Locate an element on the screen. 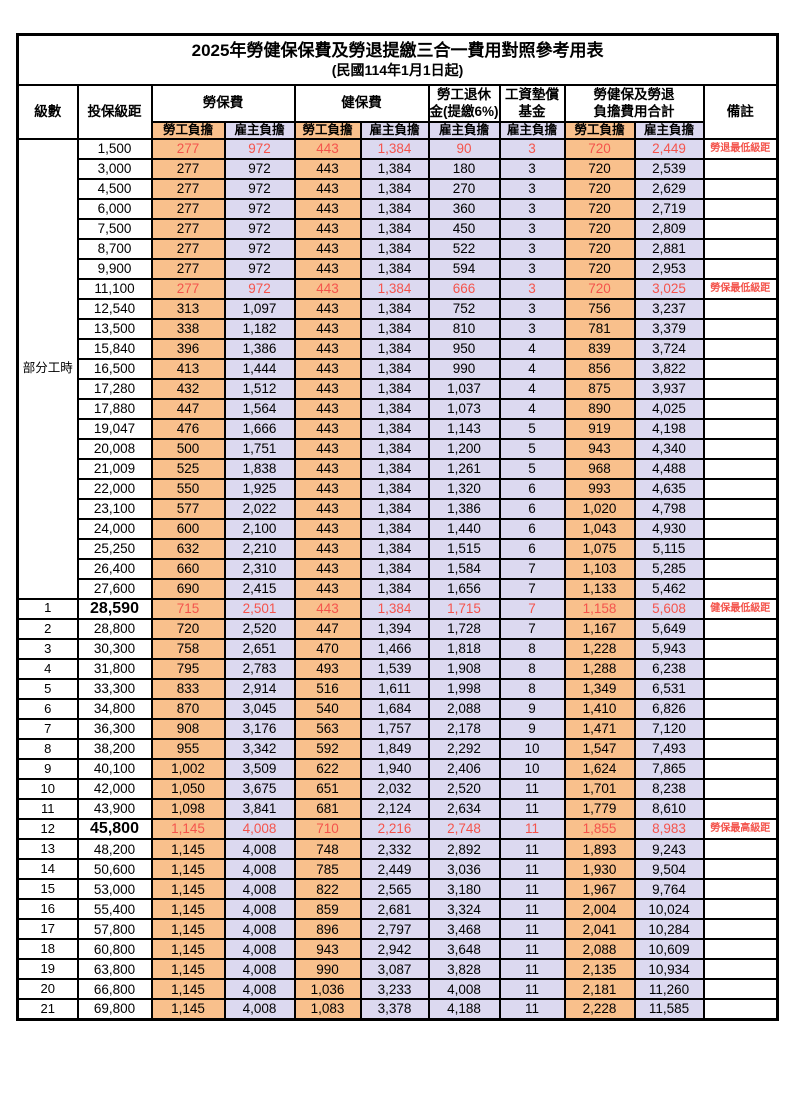 This screenshot has width=791, height=1120. header-sub-row: 勞工負擔 雇主負擔 勞工負擔 雇主負擔 雇主負擔 雇主負擔 勞工負擔 雇主負擔 is located at coordinates (398, 130).